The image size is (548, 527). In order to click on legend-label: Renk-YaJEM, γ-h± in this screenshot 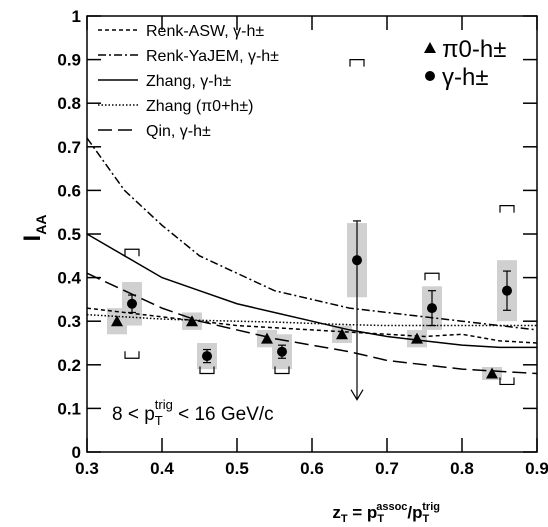, I will do `click(212, 56)`.